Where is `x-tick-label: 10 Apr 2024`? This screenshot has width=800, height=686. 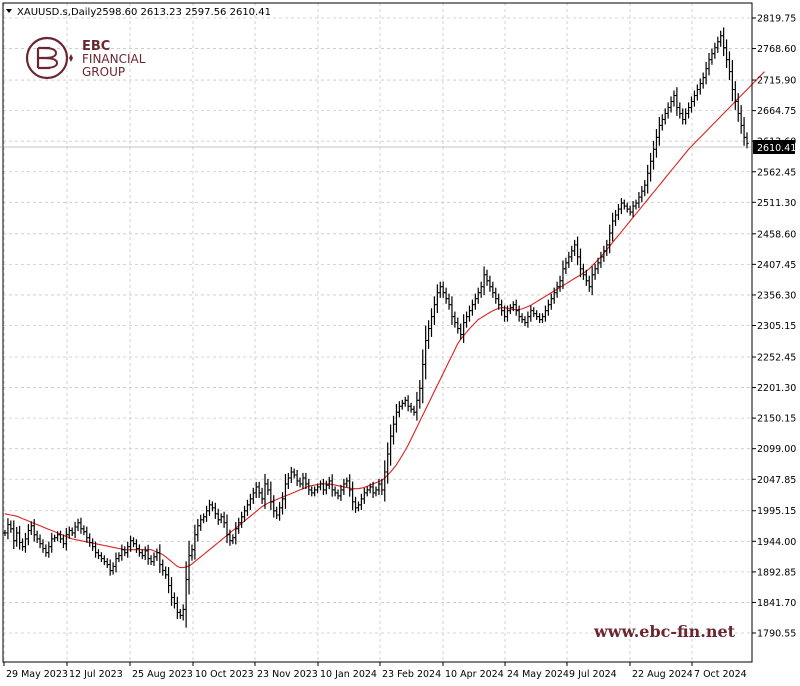 x-tick-label: 10 Apr 2024 is located at coordinates (474, 674).